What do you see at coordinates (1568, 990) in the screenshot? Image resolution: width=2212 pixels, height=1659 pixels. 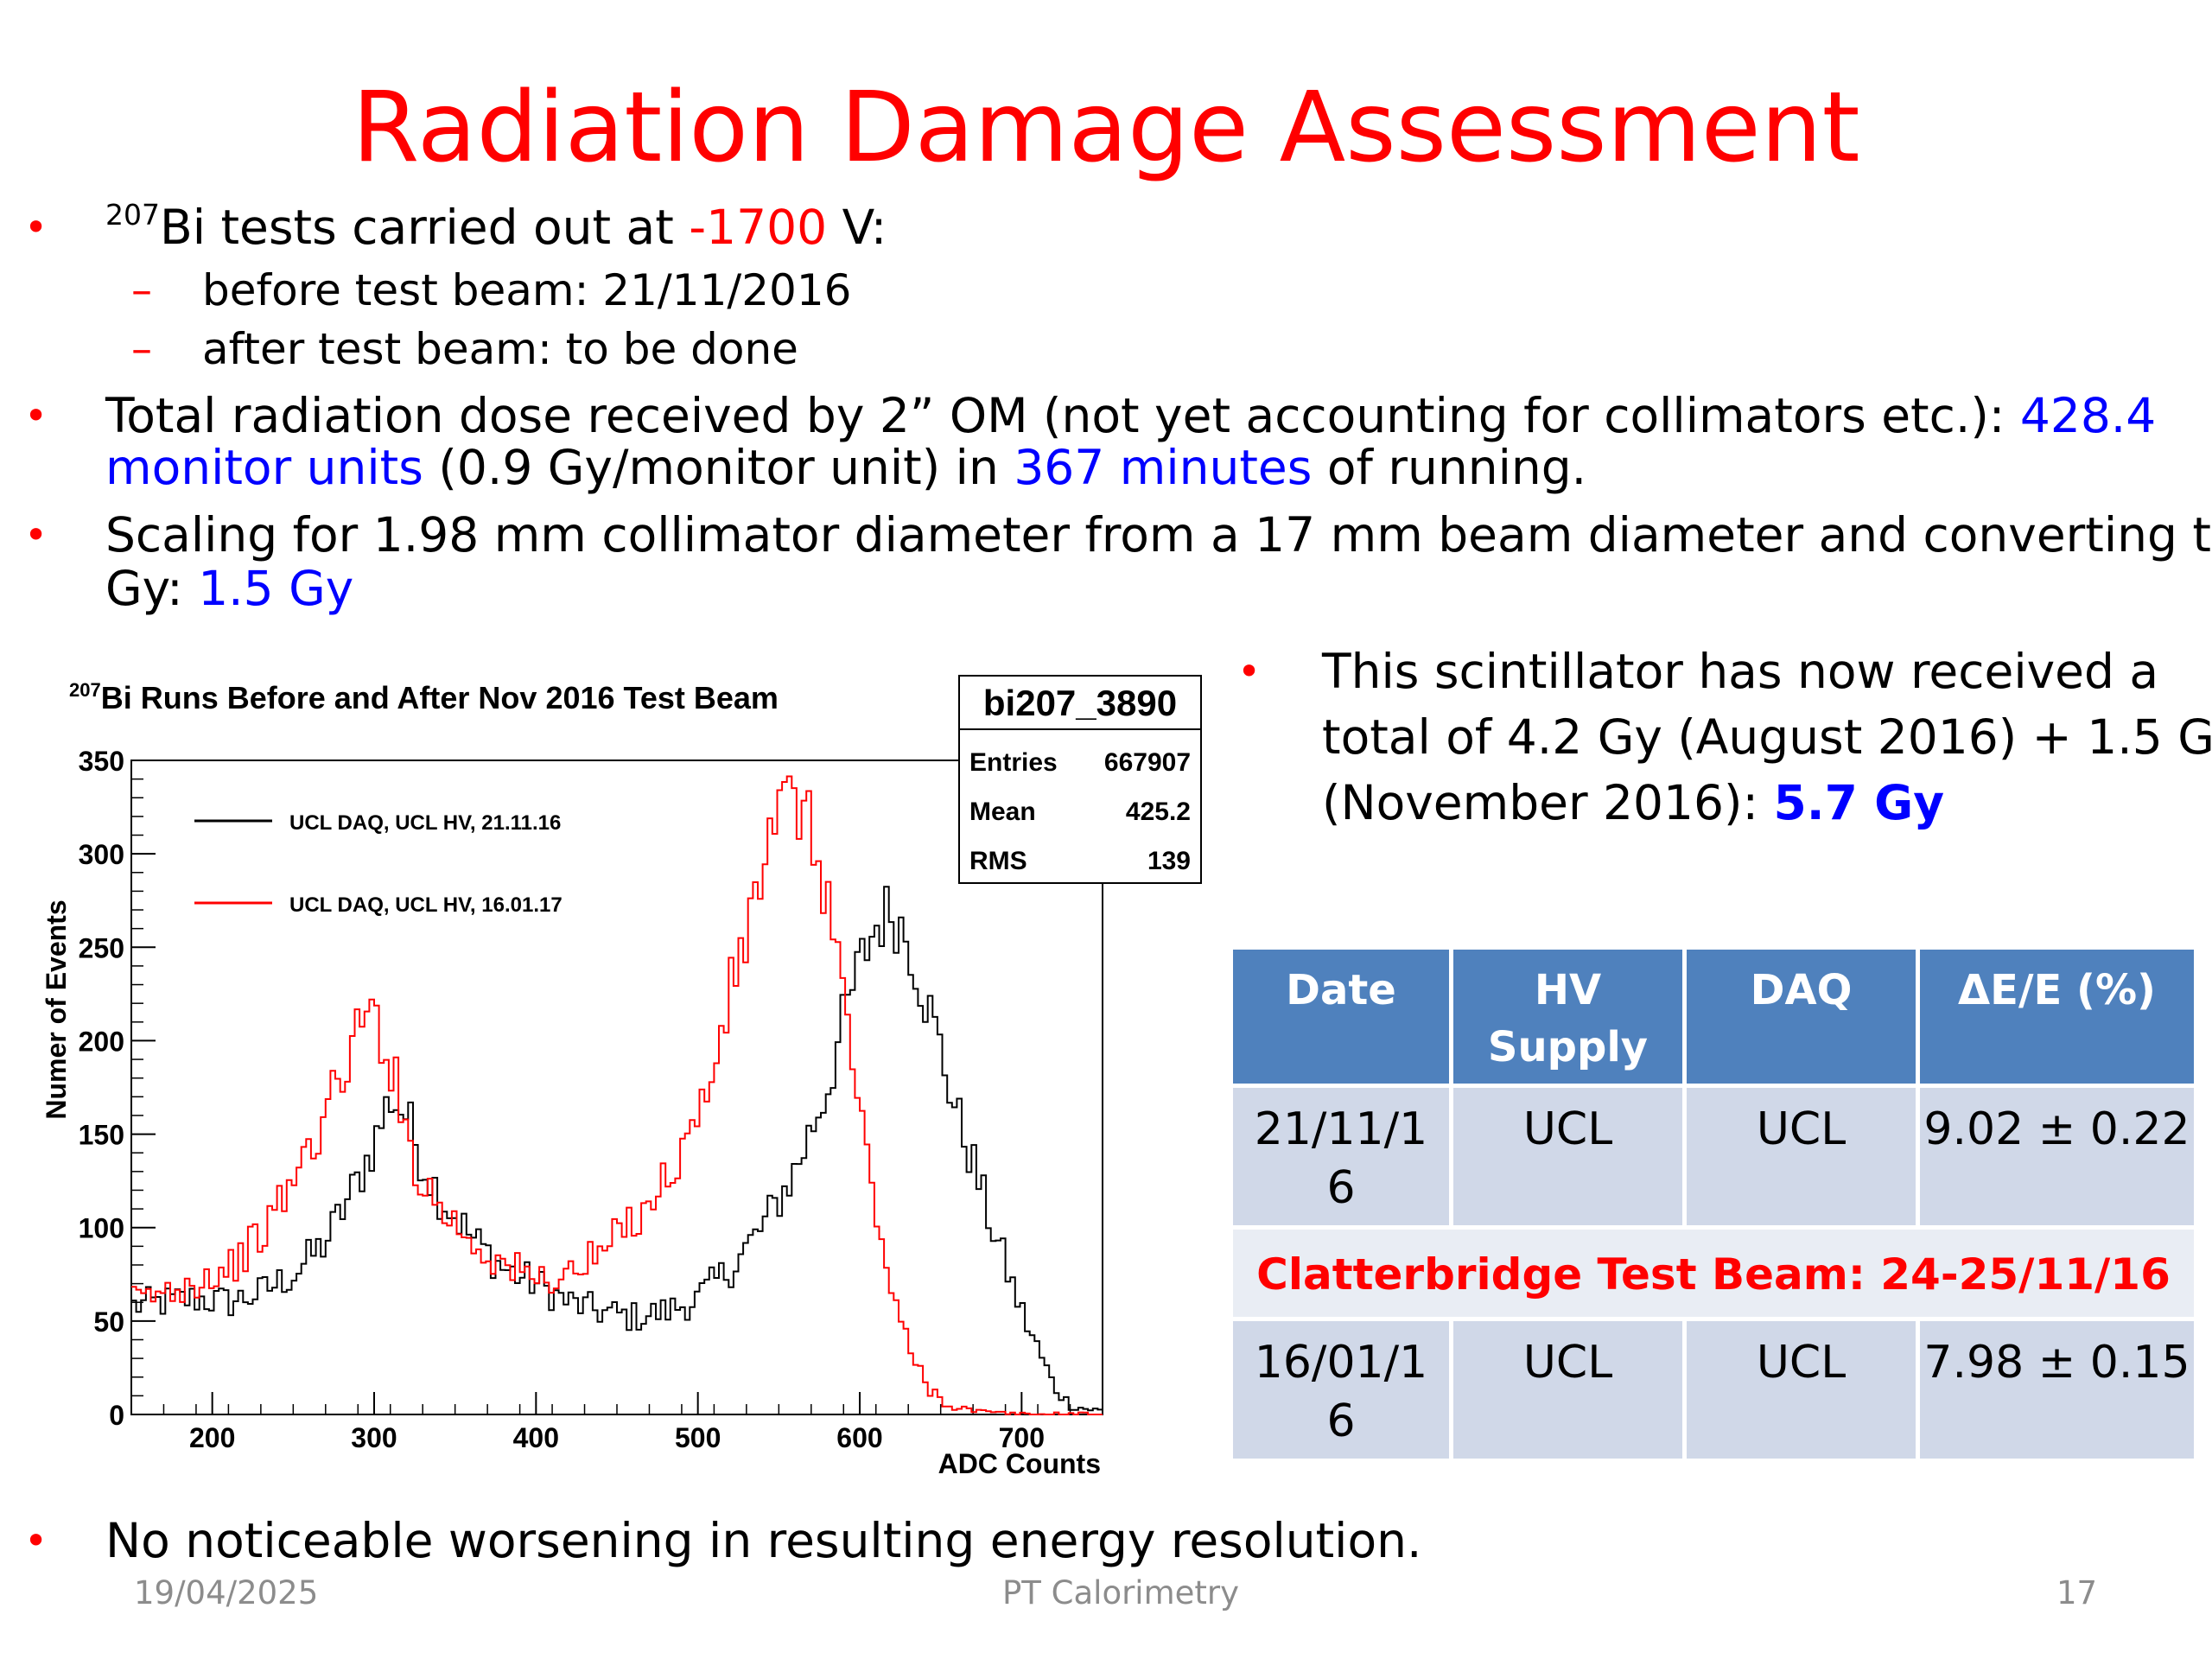 I see `header-hv-line1: HV` at bounding box center [1568, 990].